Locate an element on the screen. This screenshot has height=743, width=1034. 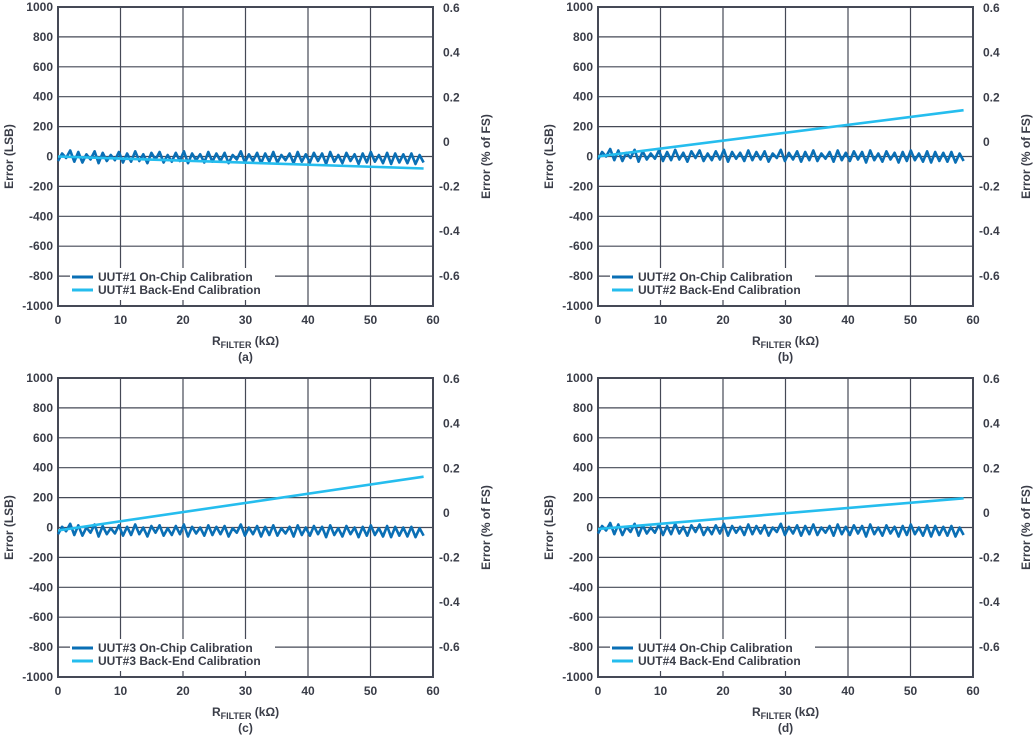
legend-label: UUT#1 Back-End Calibration is located at coordinates (179, 290).